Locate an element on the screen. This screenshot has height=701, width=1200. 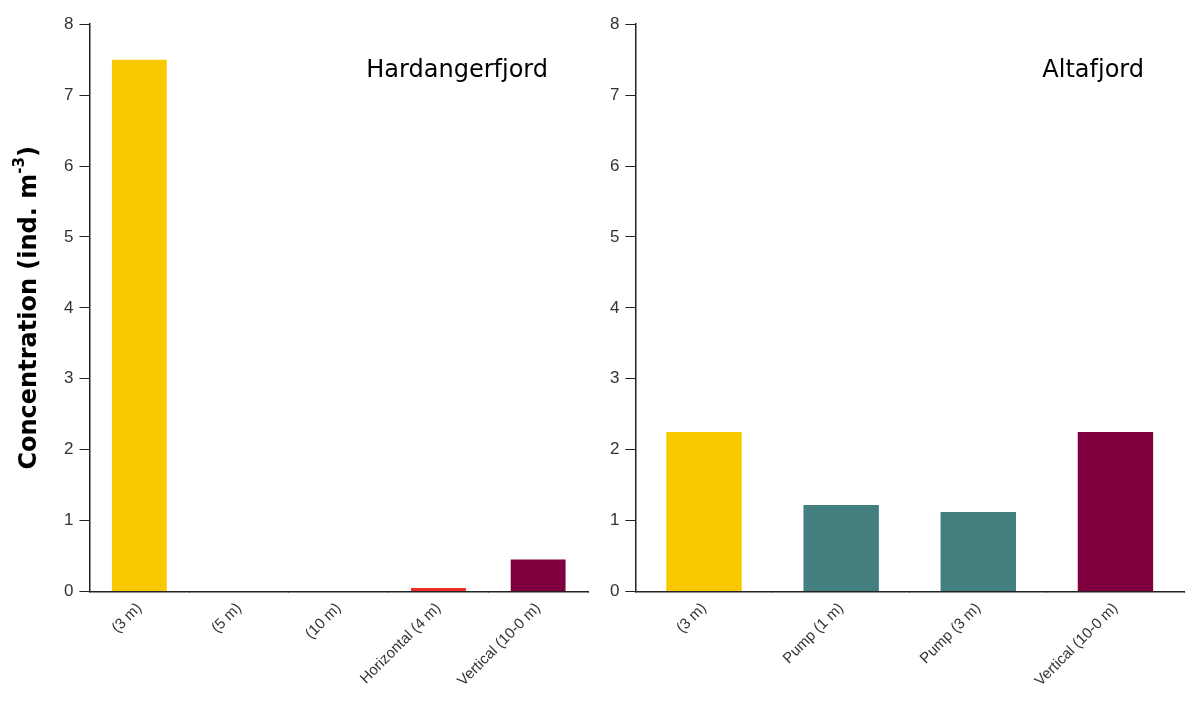
text: Altafjord is located at coordinates (1093, 69).